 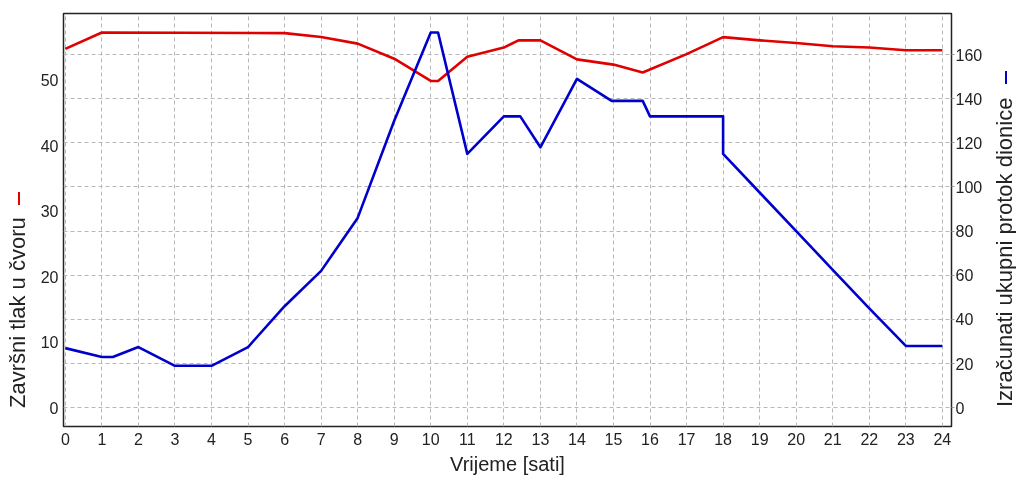 I want to click on line-series, so click(x=504, y=57).